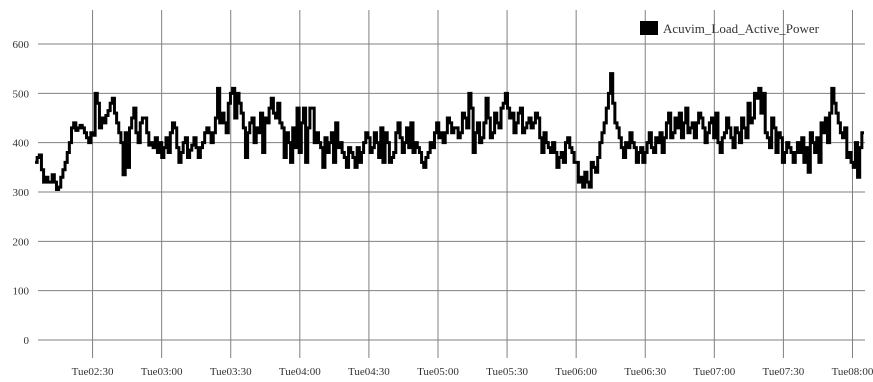  What do you see at coordinates (21, 45) in the screenshot?
I see `y-tick-label: 600` at bounding box center [21, 45].